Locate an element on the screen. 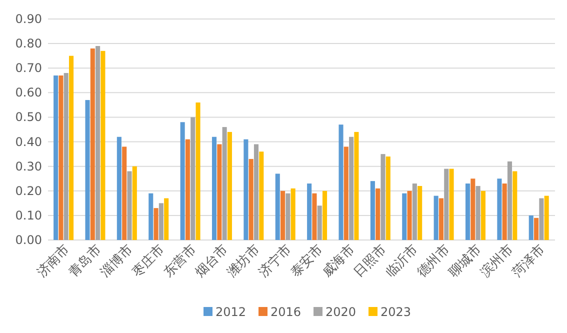 This screenshot has height=333, width=567. legend-label: 2023 is located at coordinates (396, 312).